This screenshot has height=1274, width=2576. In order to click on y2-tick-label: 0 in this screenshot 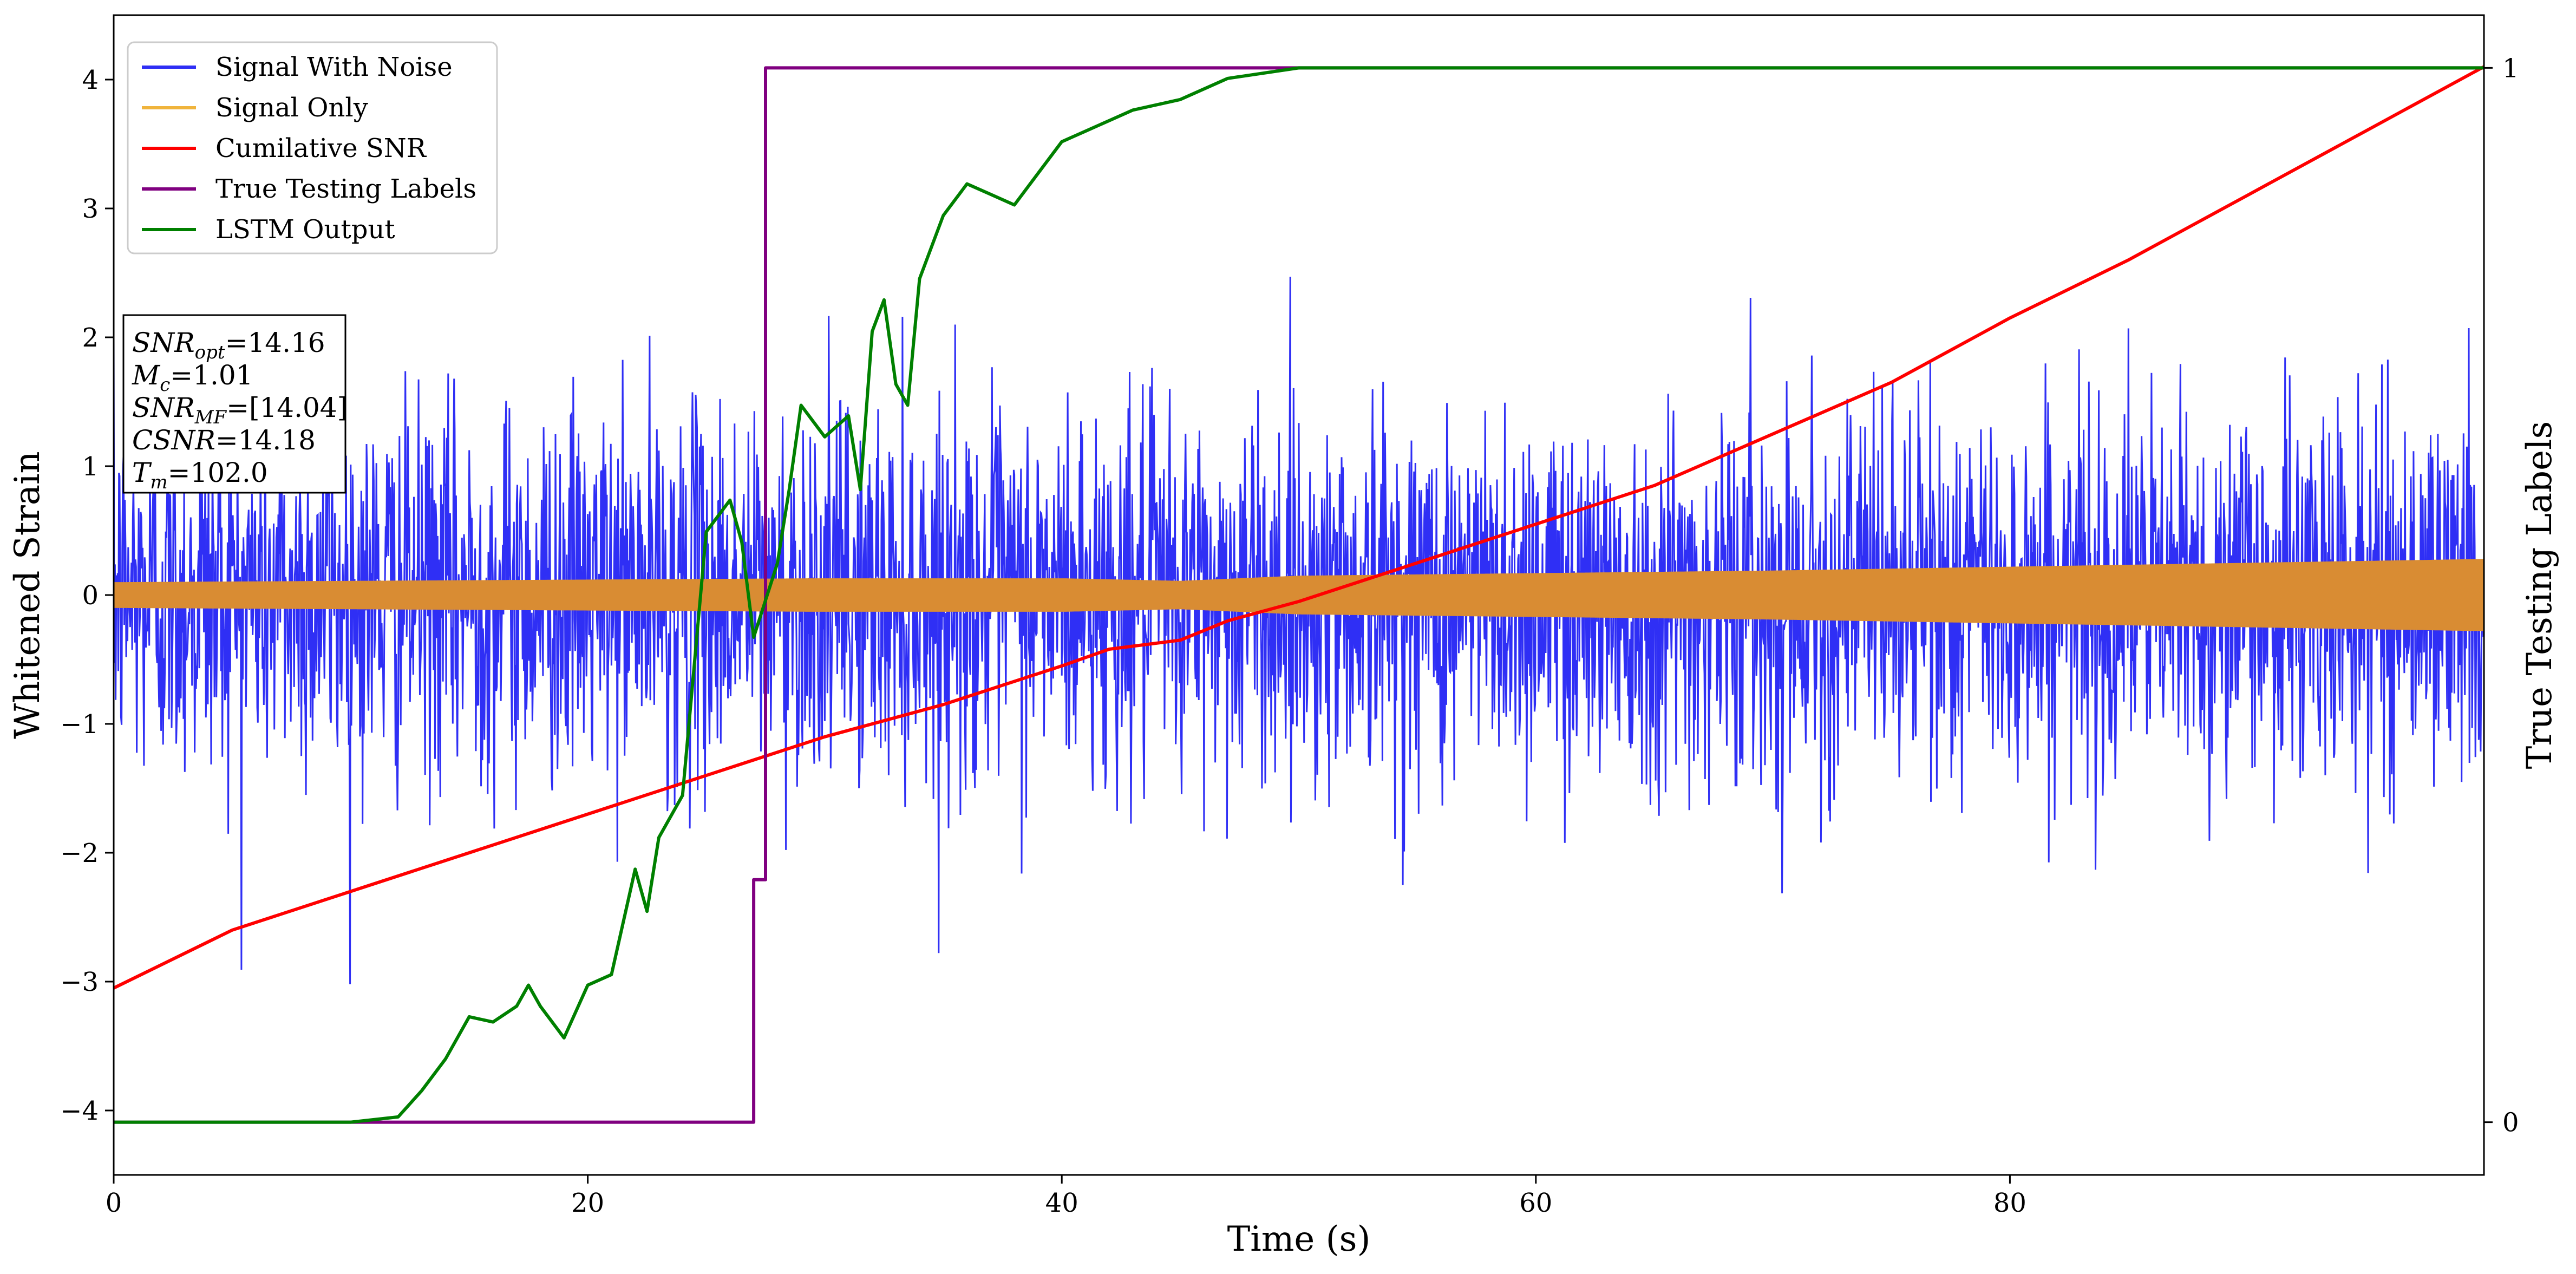, I will do `click(2510, 1123)`.